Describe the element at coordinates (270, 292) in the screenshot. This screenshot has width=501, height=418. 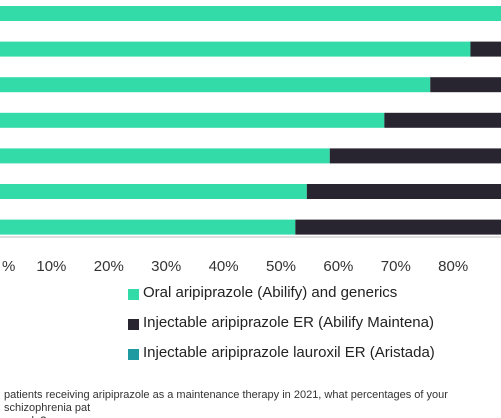
I see `legend-label-oral: Oral aripiprazole (Abilify) and generics` at that location.